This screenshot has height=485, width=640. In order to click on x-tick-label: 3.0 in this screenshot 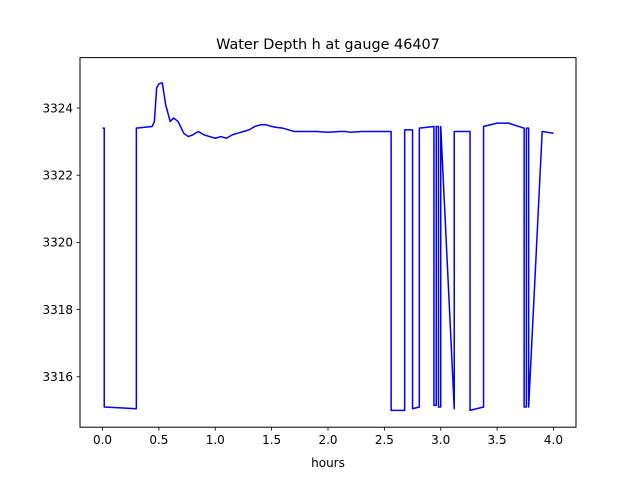, I will do `click(440, 440)`.